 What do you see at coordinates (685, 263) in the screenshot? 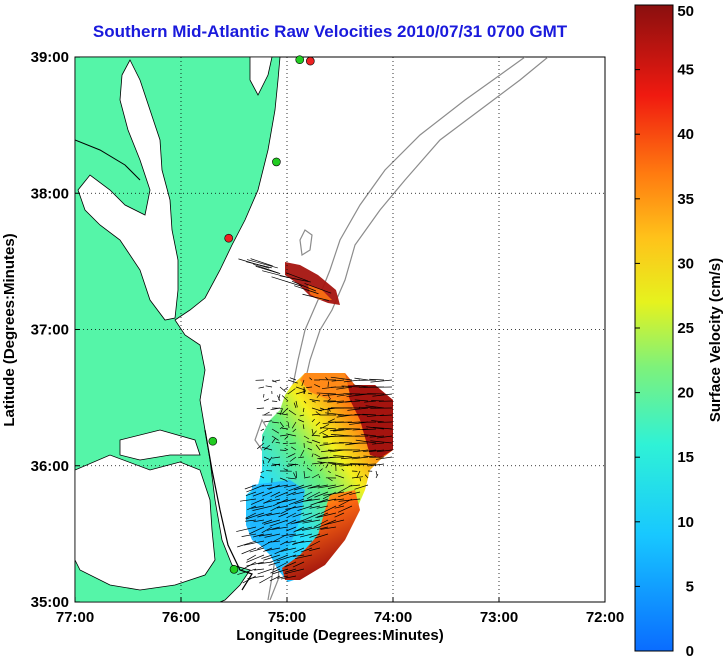
I see `colorbar-tick-label: 30` at bounding box center [685, 263].